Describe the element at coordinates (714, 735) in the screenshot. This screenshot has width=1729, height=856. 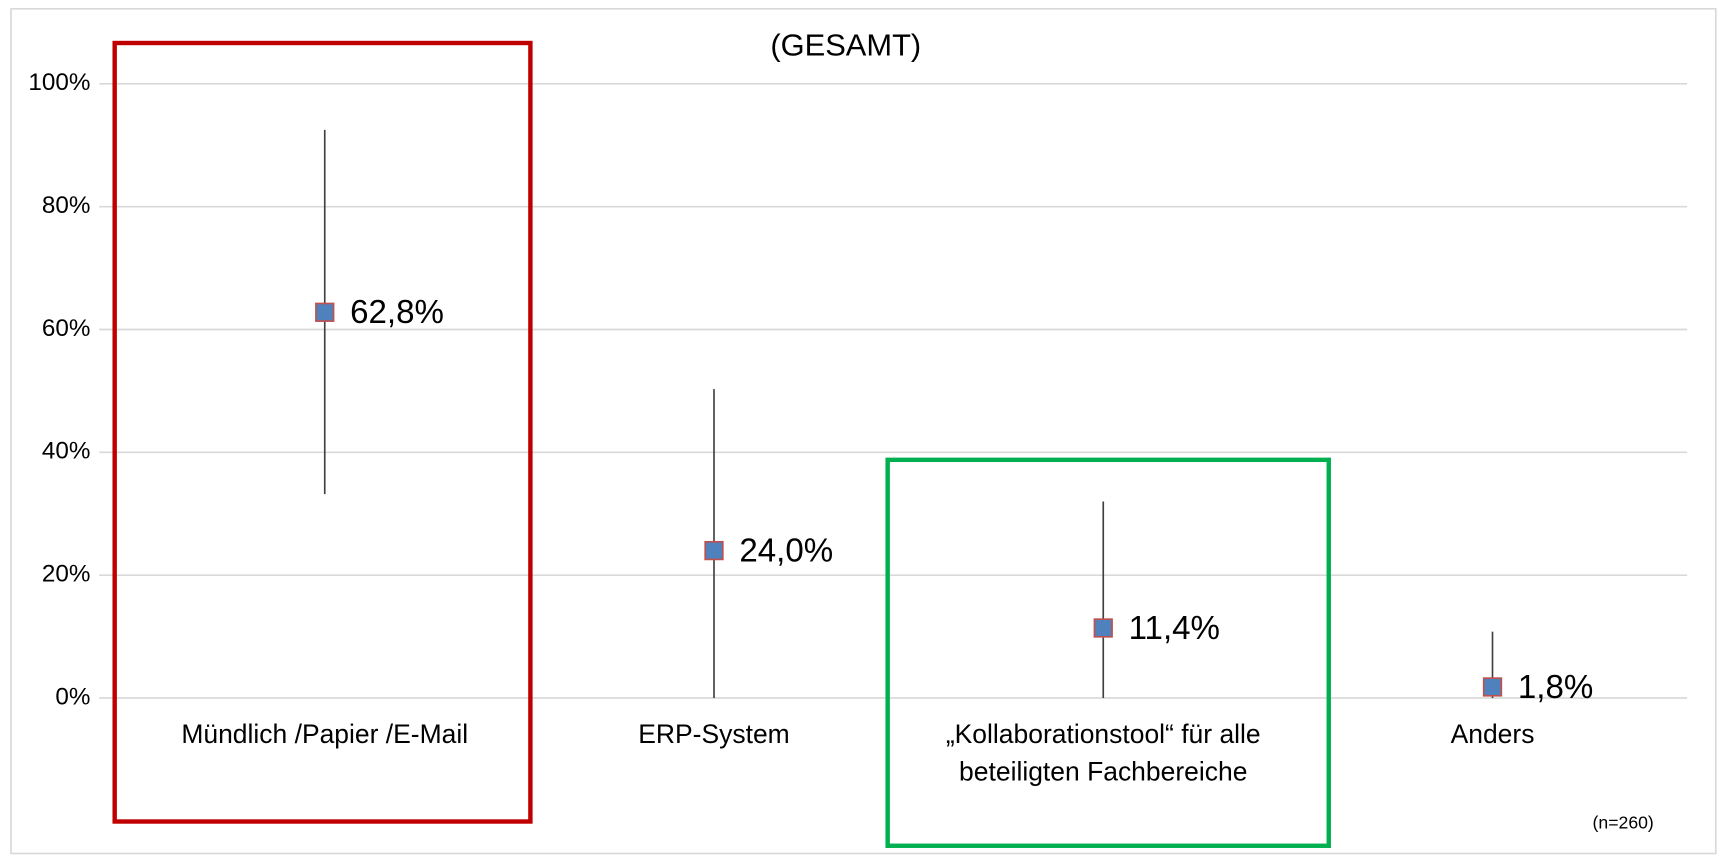
I see `x-tick-label: ERP-System` at that location.